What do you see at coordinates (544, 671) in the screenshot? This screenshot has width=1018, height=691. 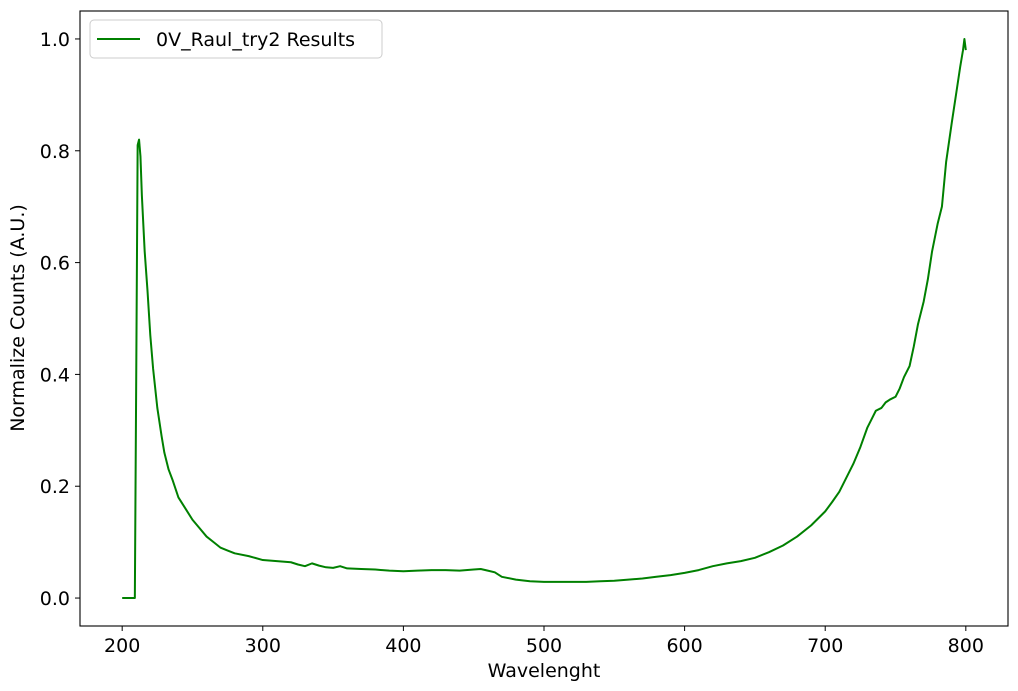 I see `x-axis-label: Wavelenght` at bounding box center [544, 671].